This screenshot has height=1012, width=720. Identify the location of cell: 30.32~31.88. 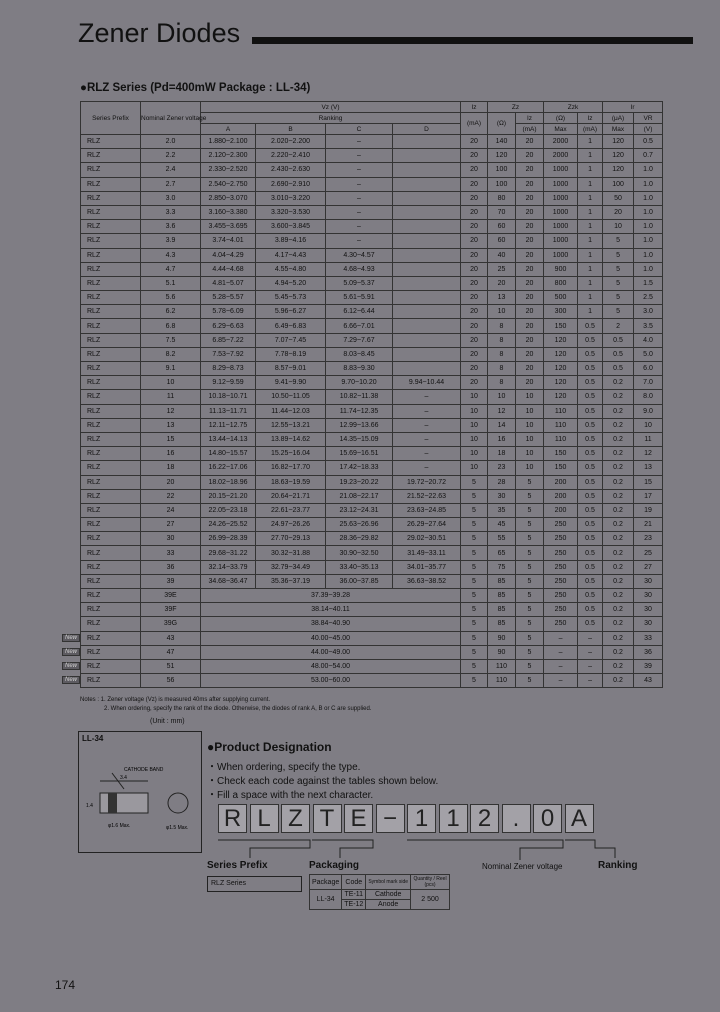
(290, 553).